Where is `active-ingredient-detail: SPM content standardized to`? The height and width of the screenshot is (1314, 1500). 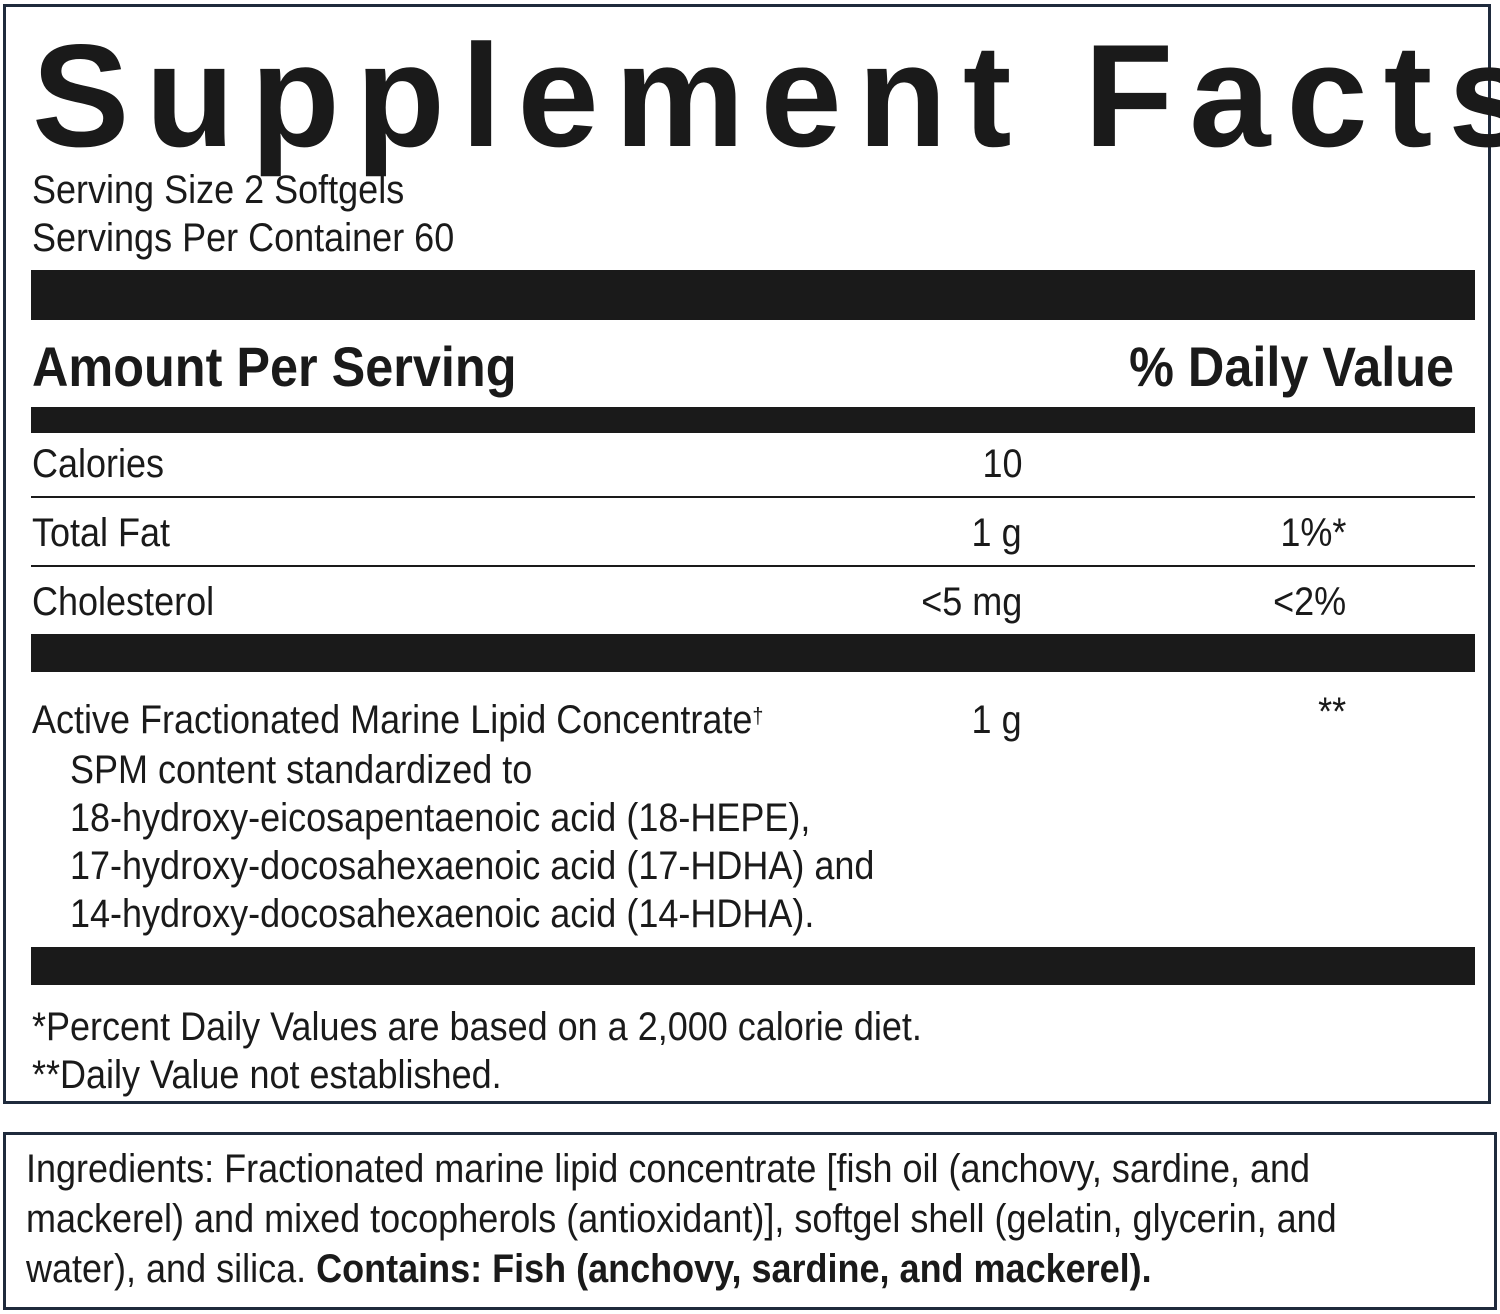 active-ingredient-detail: SPM content standardized to is located at coordinates (301, 770).